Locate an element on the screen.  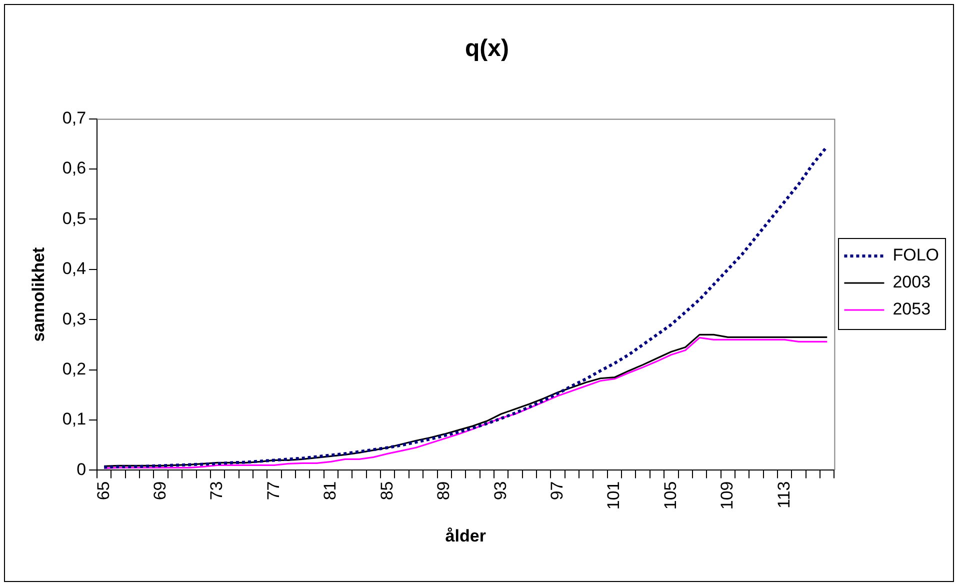
x-tick-label: 69 is located at coordinates (160, 490).